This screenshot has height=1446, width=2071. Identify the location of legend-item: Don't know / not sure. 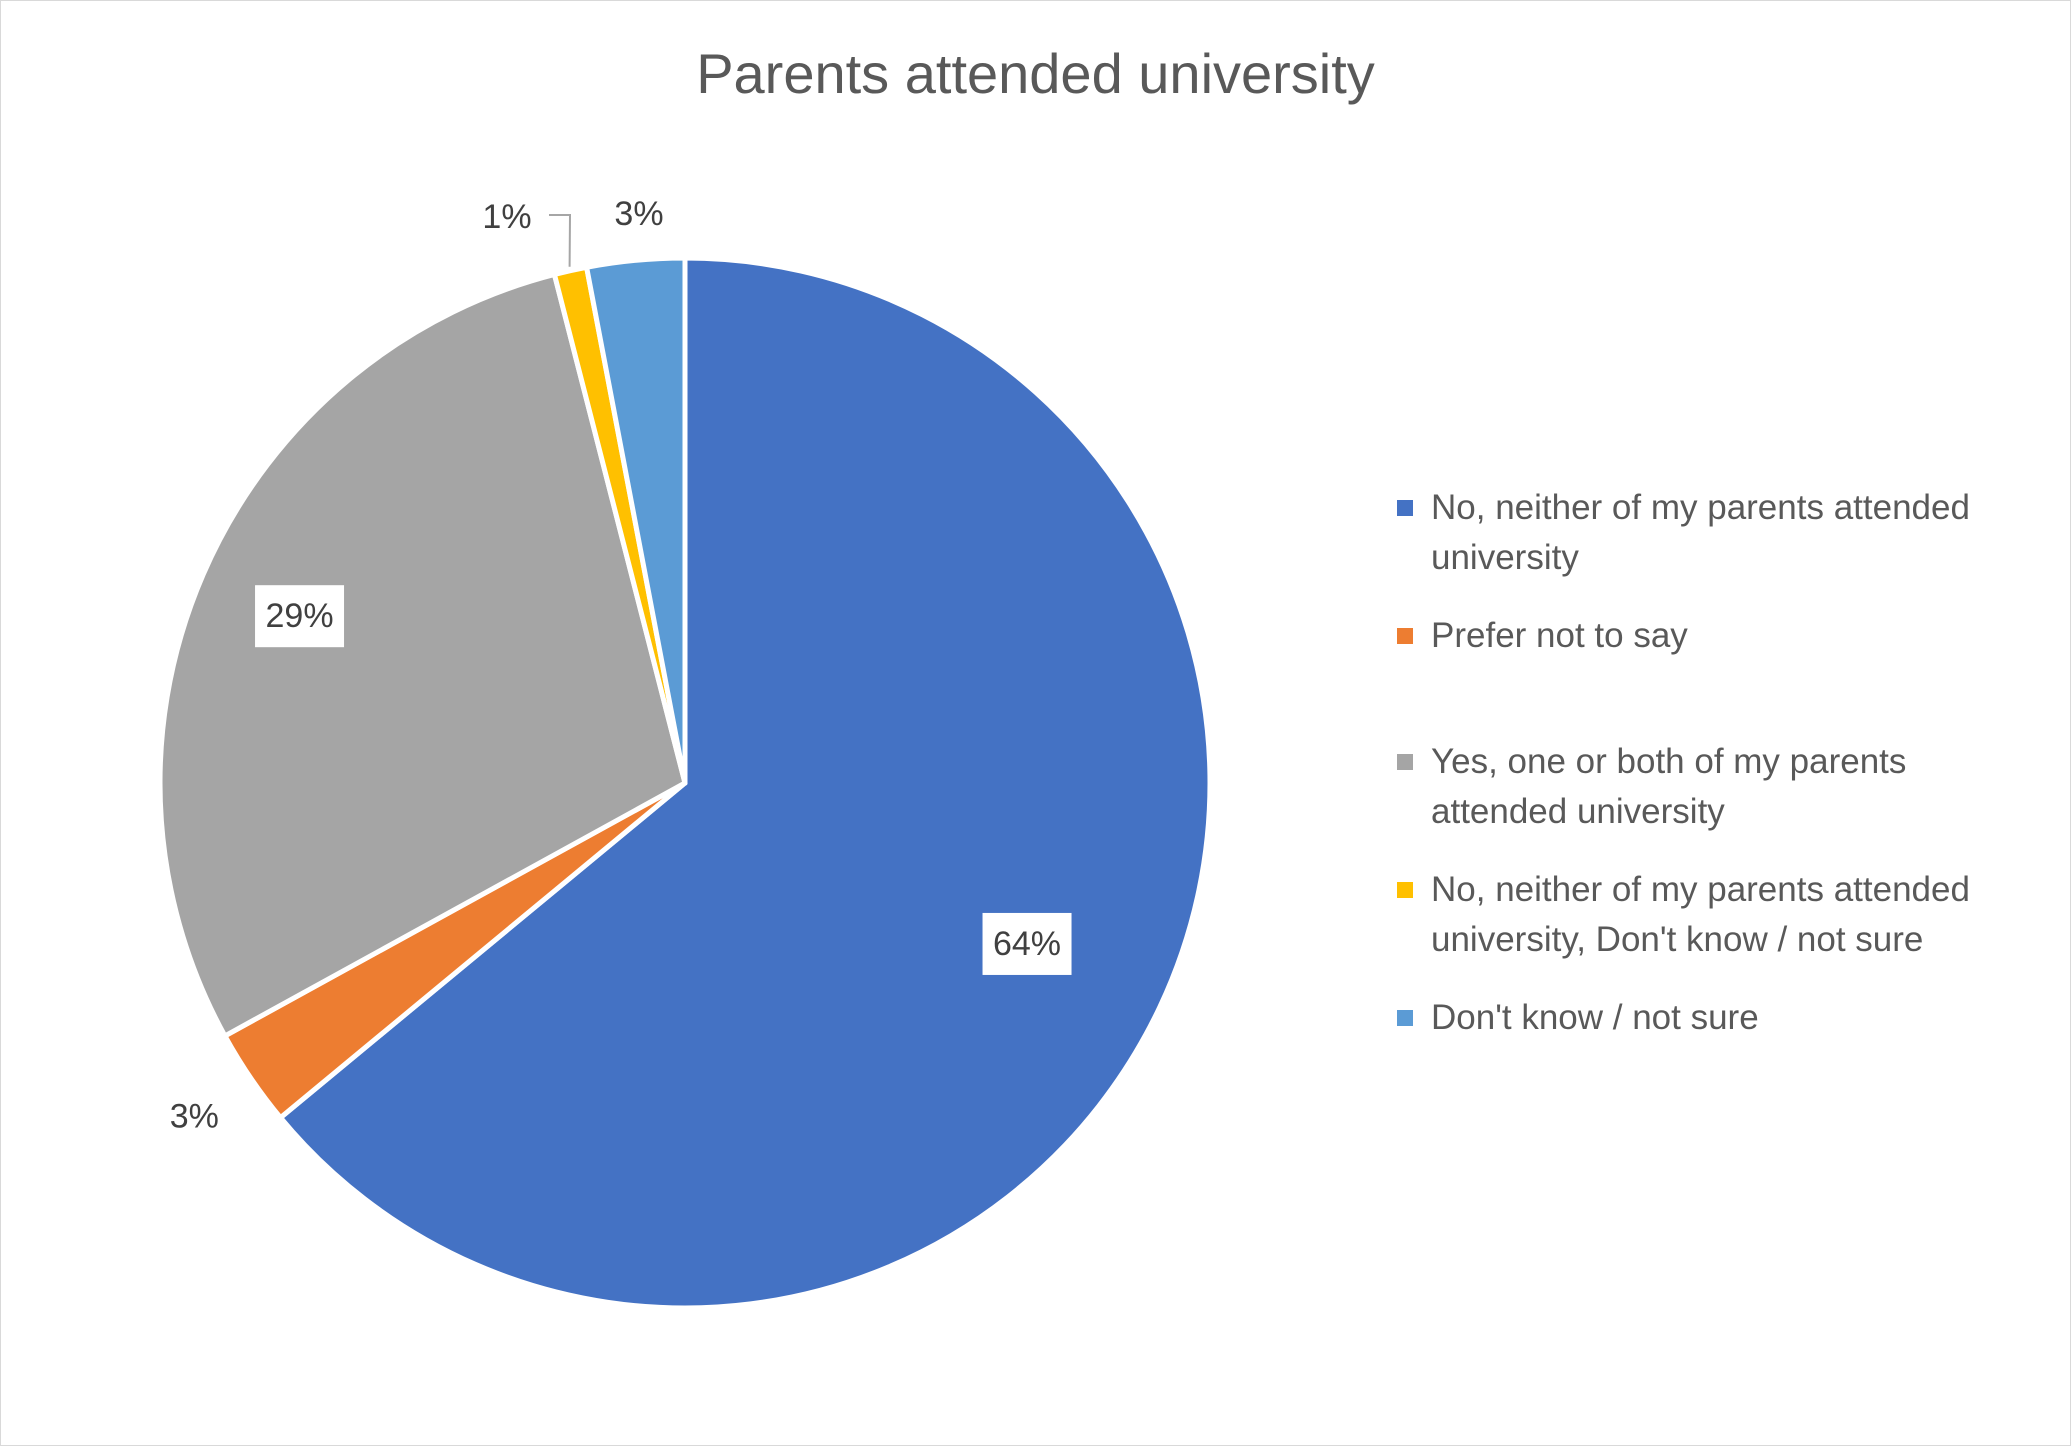
(1717, 1018).